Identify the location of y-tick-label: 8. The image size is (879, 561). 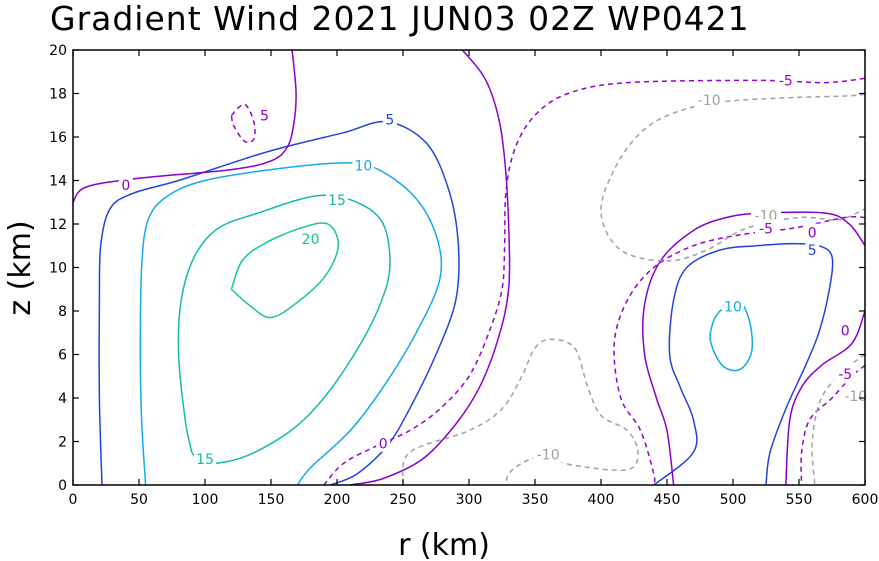
(62, 312).